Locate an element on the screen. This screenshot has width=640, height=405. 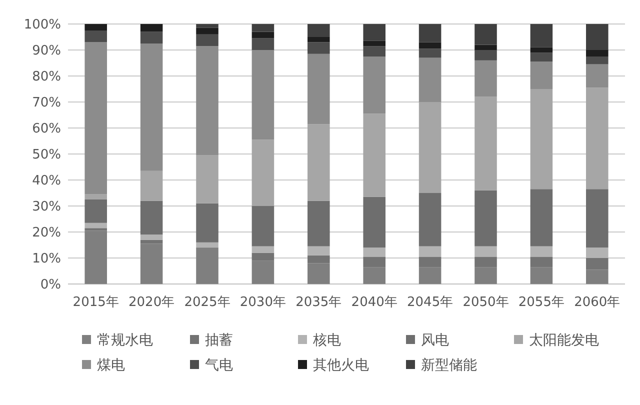
legend-label: 常规水电 is located at coordinates (125, 340).